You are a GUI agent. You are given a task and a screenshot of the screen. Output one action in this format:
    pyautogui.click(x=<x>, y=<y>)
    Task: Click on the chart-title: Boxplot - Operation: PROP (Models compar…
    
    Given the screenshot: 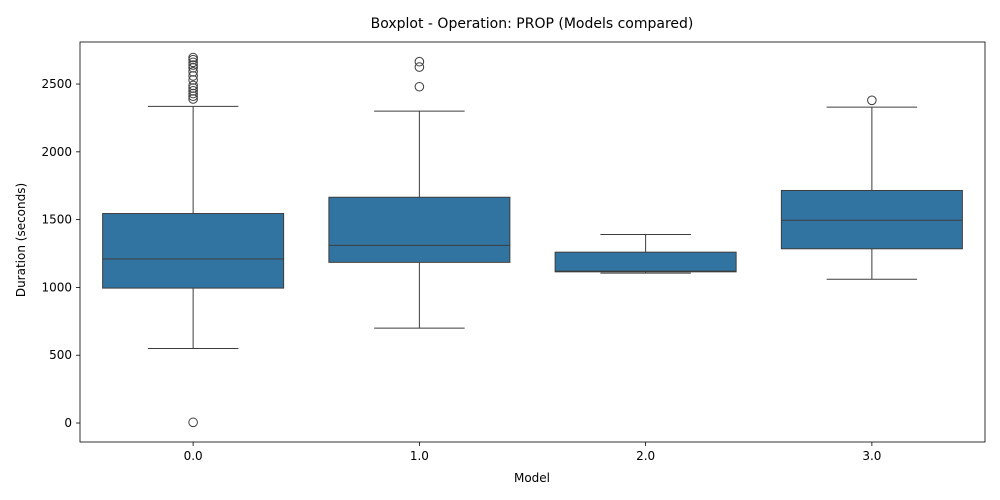 What is the action you would take?
    pyautogui.click(x=532, y=24)
    